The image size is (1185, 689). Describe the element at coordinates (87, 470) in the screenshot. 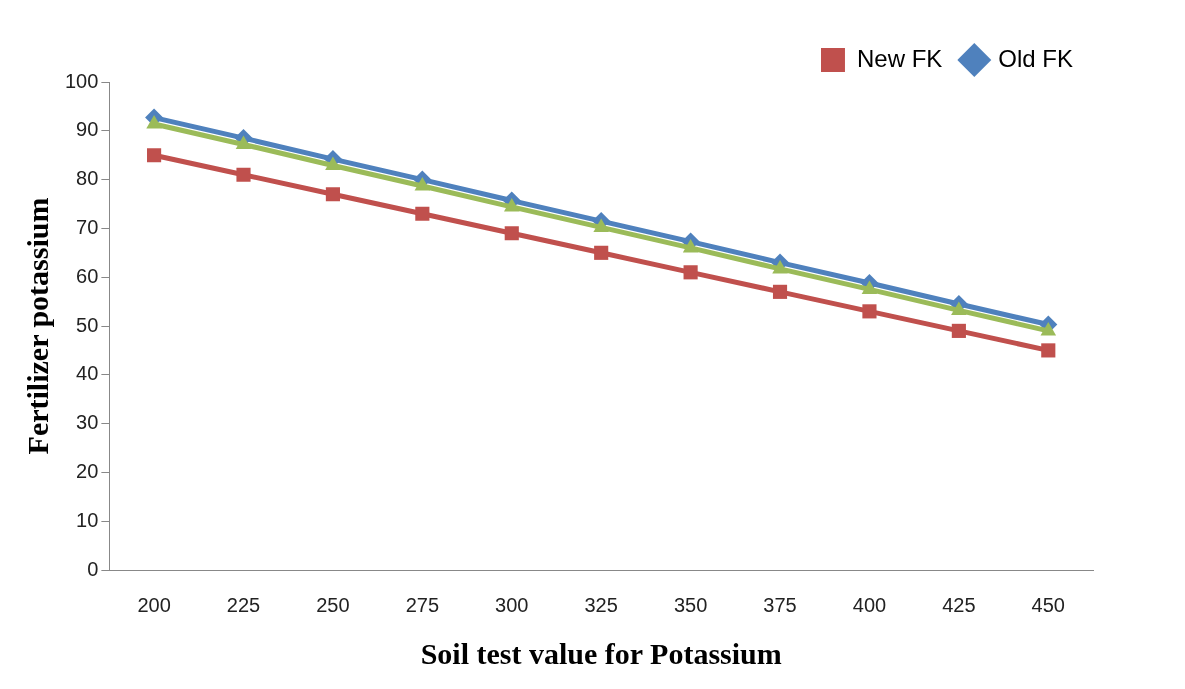

I see `y-tick-label: 20` at that location.